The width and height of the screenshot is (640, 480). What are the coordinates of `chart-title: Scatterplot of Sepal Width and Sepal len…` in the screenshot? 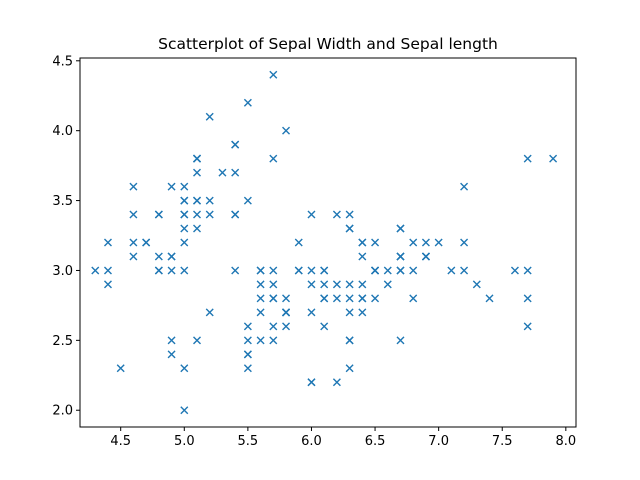 It's located at (328, 44).